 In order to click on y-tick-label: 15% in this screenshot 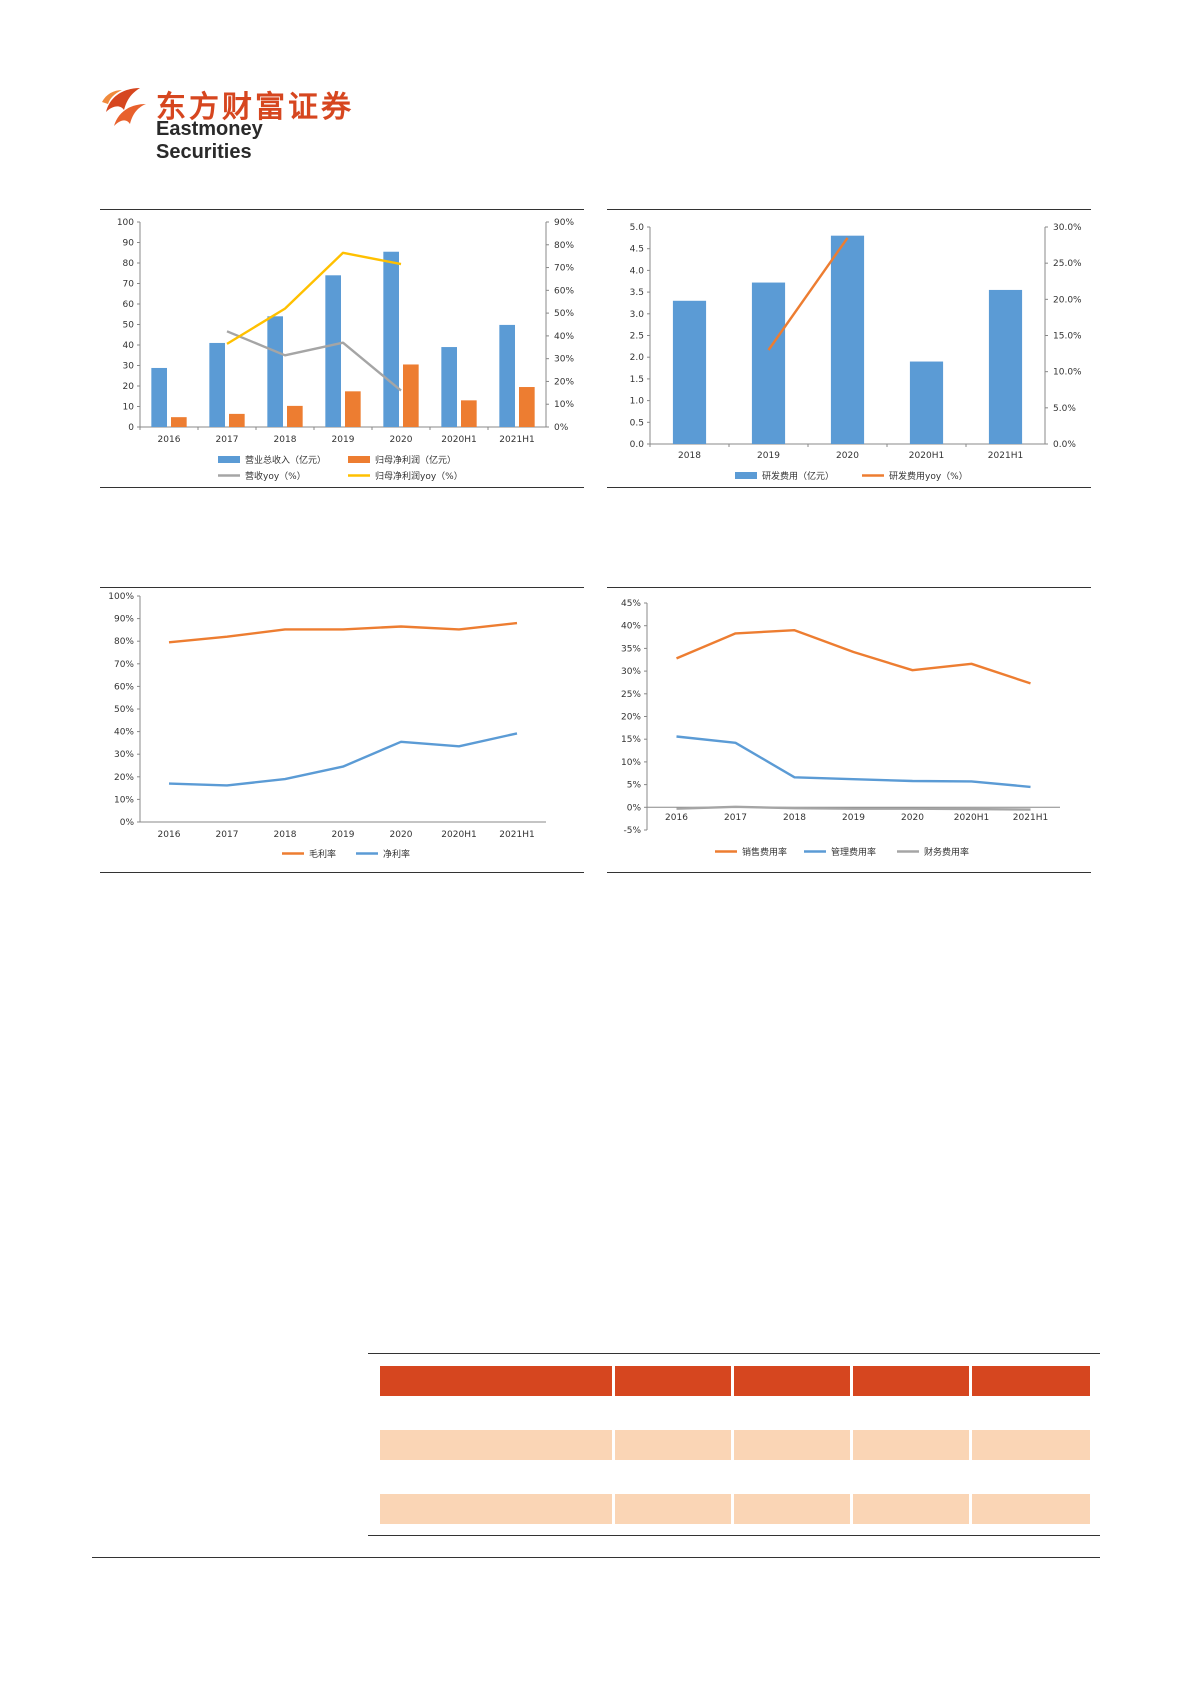, I will do `click(631, 740)`.